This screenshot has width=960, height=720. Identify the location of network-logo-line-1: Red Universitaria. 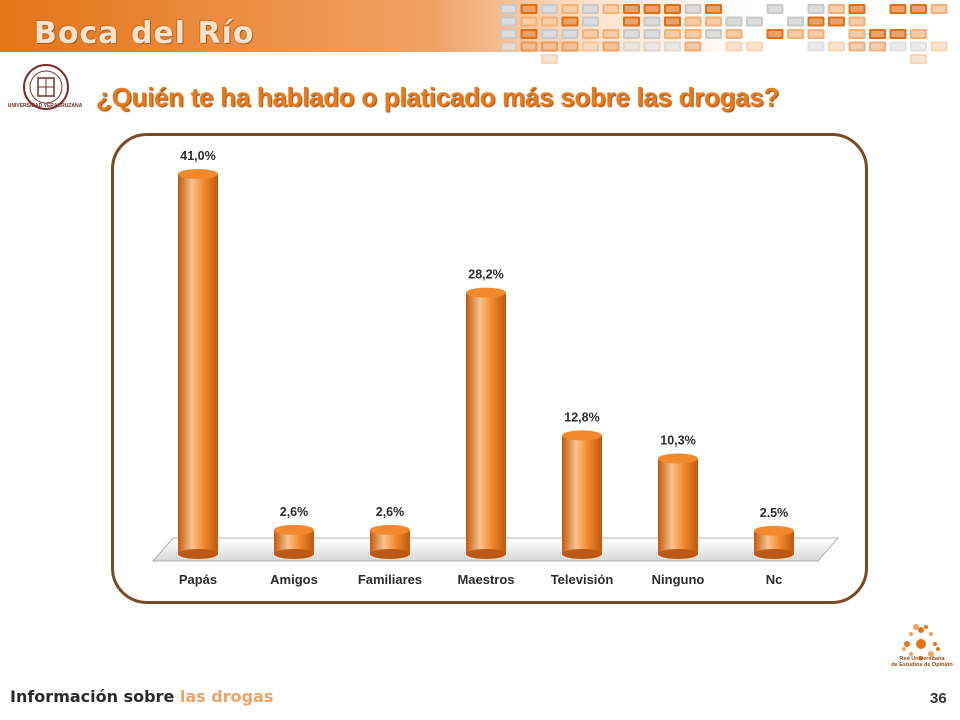
(922, 659).